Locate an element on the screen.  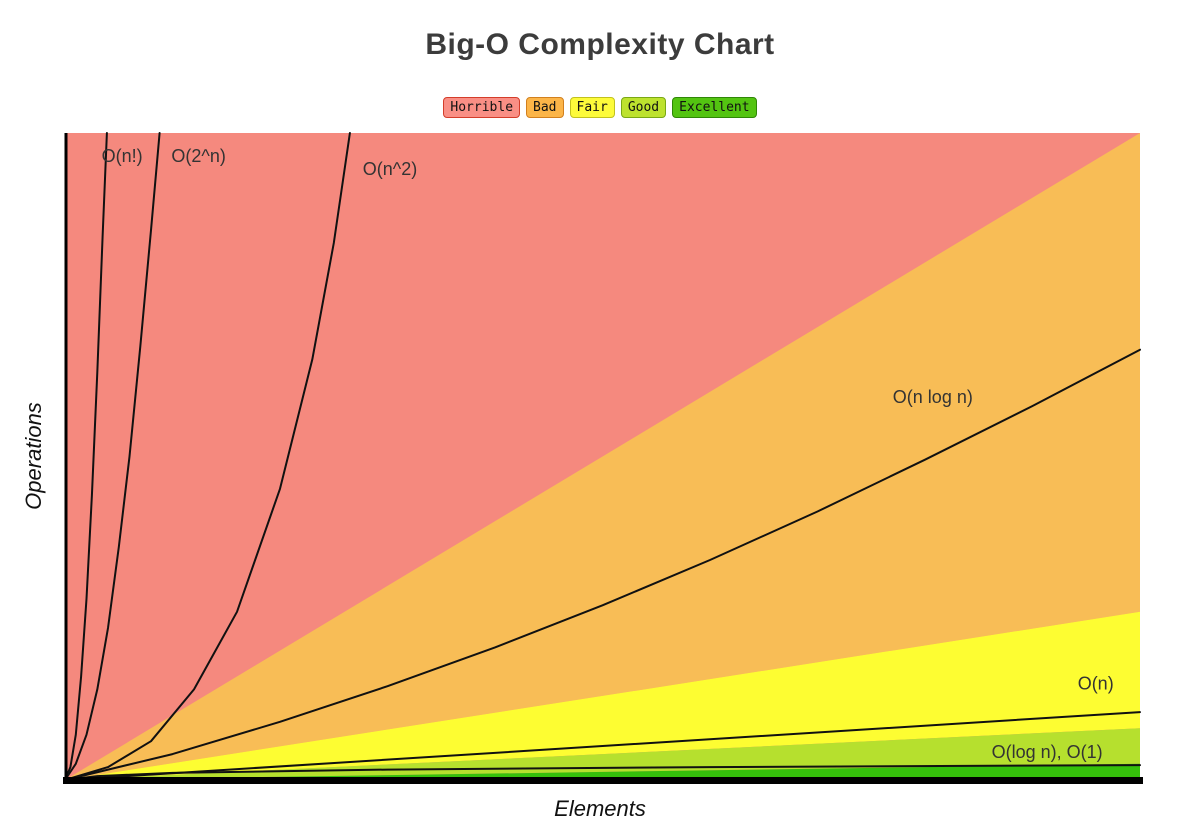
x-axis-line is located at coordinates (603, 780).